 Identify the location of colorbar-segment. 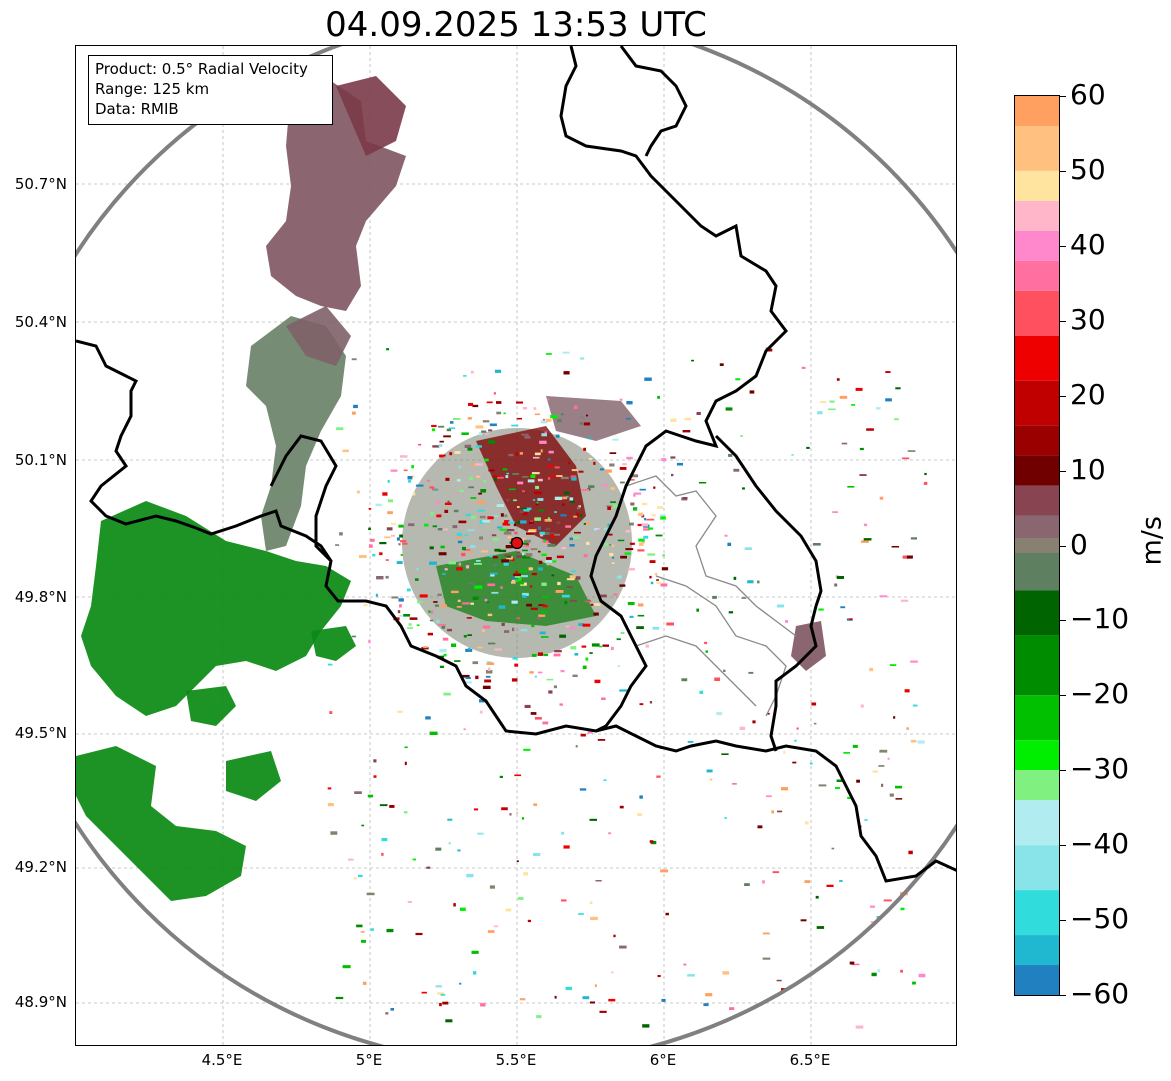
(1037, 718).